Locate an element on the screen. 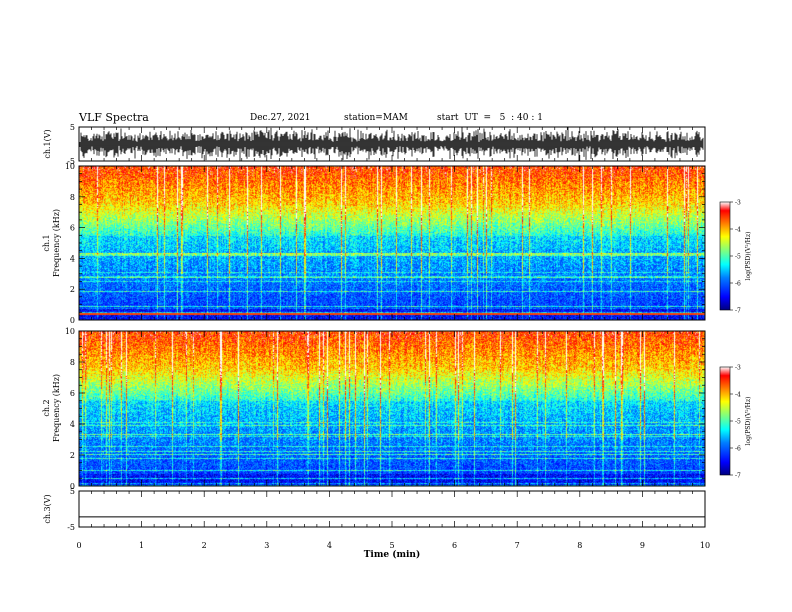 The image size is (792, 612). ch1-colorbar-tick-label: -3 is located at coordinates (738, 203).